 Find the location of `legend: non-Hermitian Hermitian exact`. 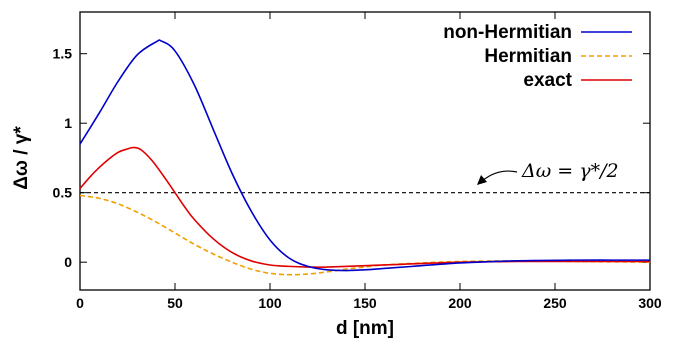

legend: non-Hermitian Hermitian exact is located at coordinates (537, 56).